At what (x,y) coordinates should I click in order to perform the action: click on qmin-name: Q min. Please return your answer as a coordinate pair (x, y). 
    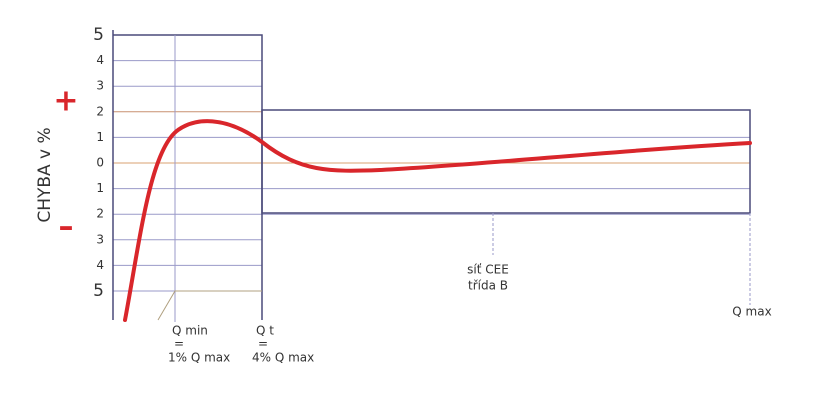
    Looking at the image, I should click on (190, 331).